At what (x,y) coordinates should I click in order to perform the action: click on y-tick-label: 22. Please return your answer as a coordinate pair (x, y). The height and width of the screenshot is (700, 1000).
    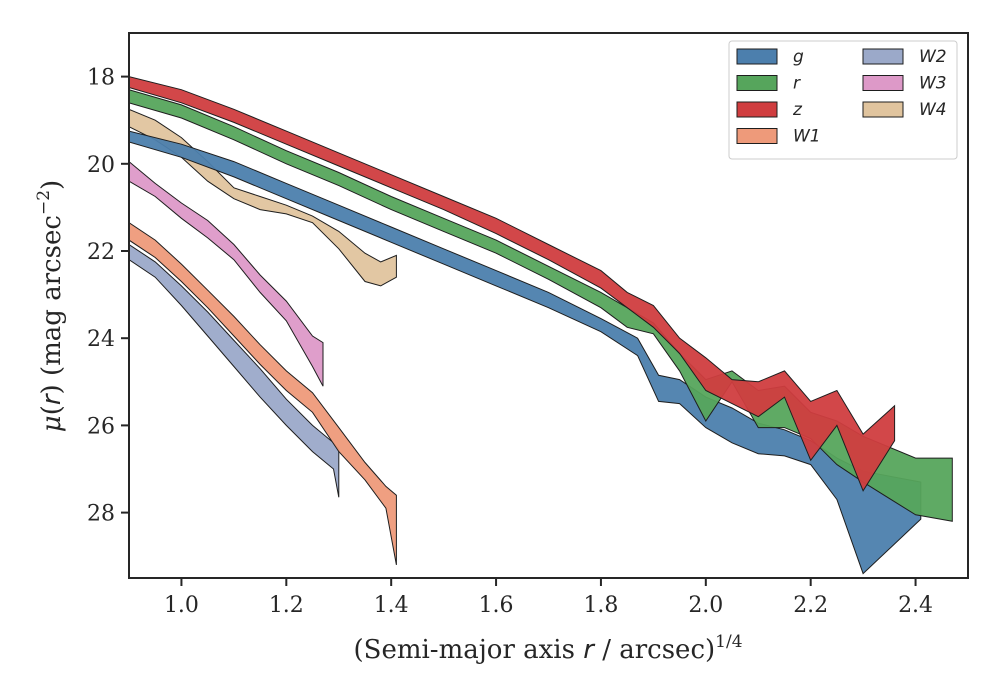
    Looking at the image, I should click on (101, 252).